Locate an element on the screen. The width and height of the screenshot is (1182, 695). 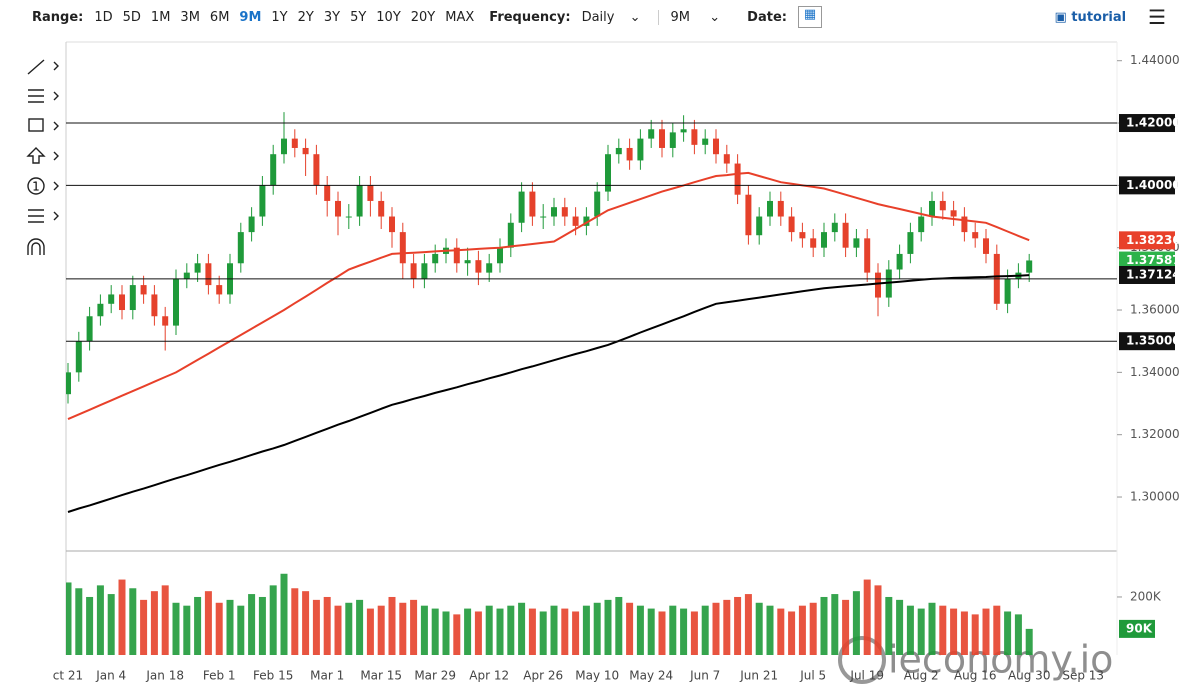
tutorial-text: tutorial is located at coordinates (1099, 17).